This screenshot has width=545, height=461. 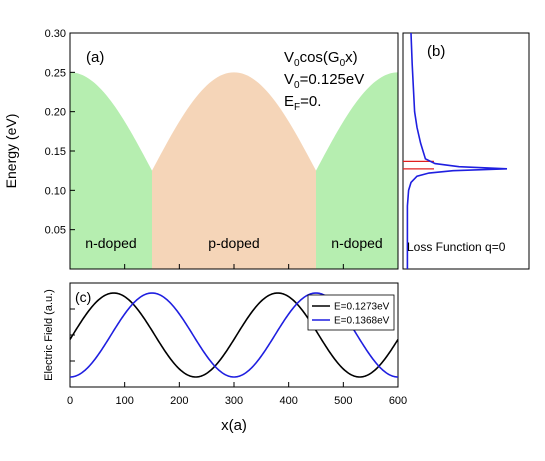 What do you see at coordinates (343, 401) in the screenshot?
I see `x-tick-label: 500` at bounding box center [343, 401].